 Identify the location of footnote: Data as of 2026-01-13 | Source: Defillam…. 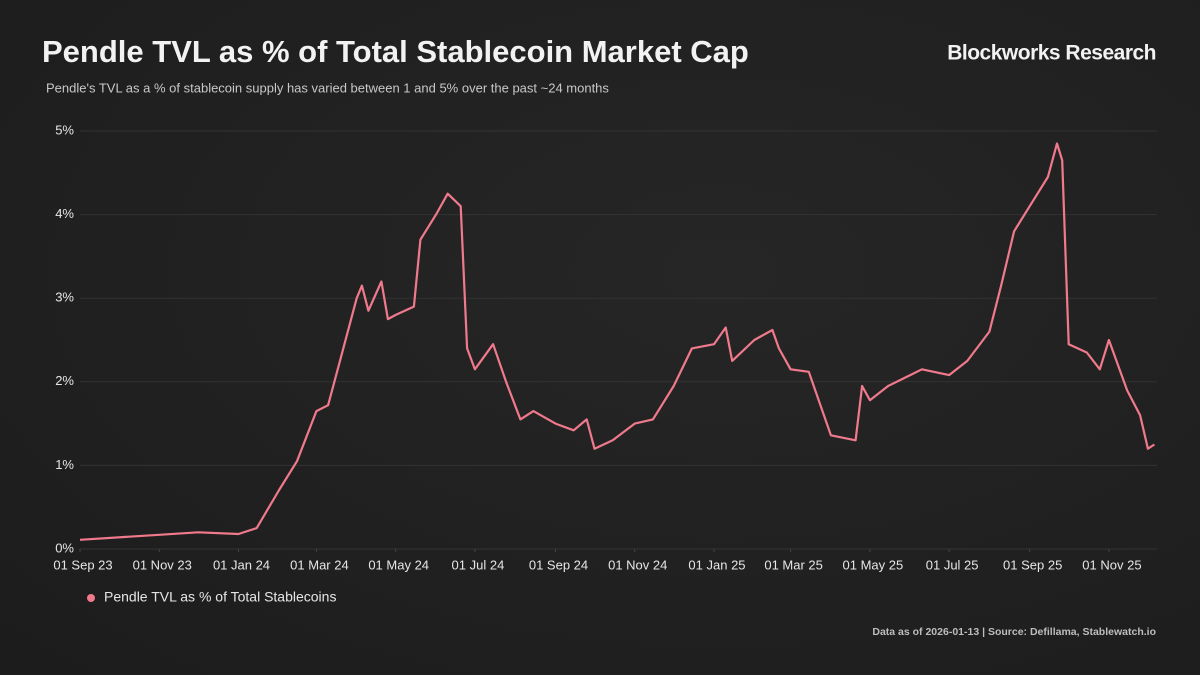
(1014, 632).